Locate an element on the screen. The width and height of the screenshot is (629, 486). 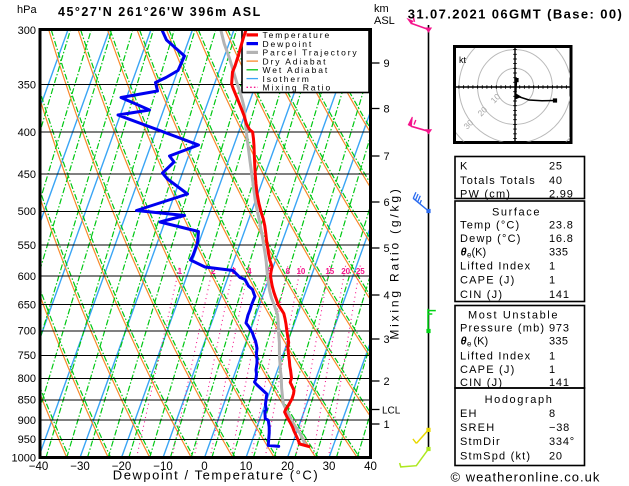
svg-text: 30 is located at coordinates (329, 467).